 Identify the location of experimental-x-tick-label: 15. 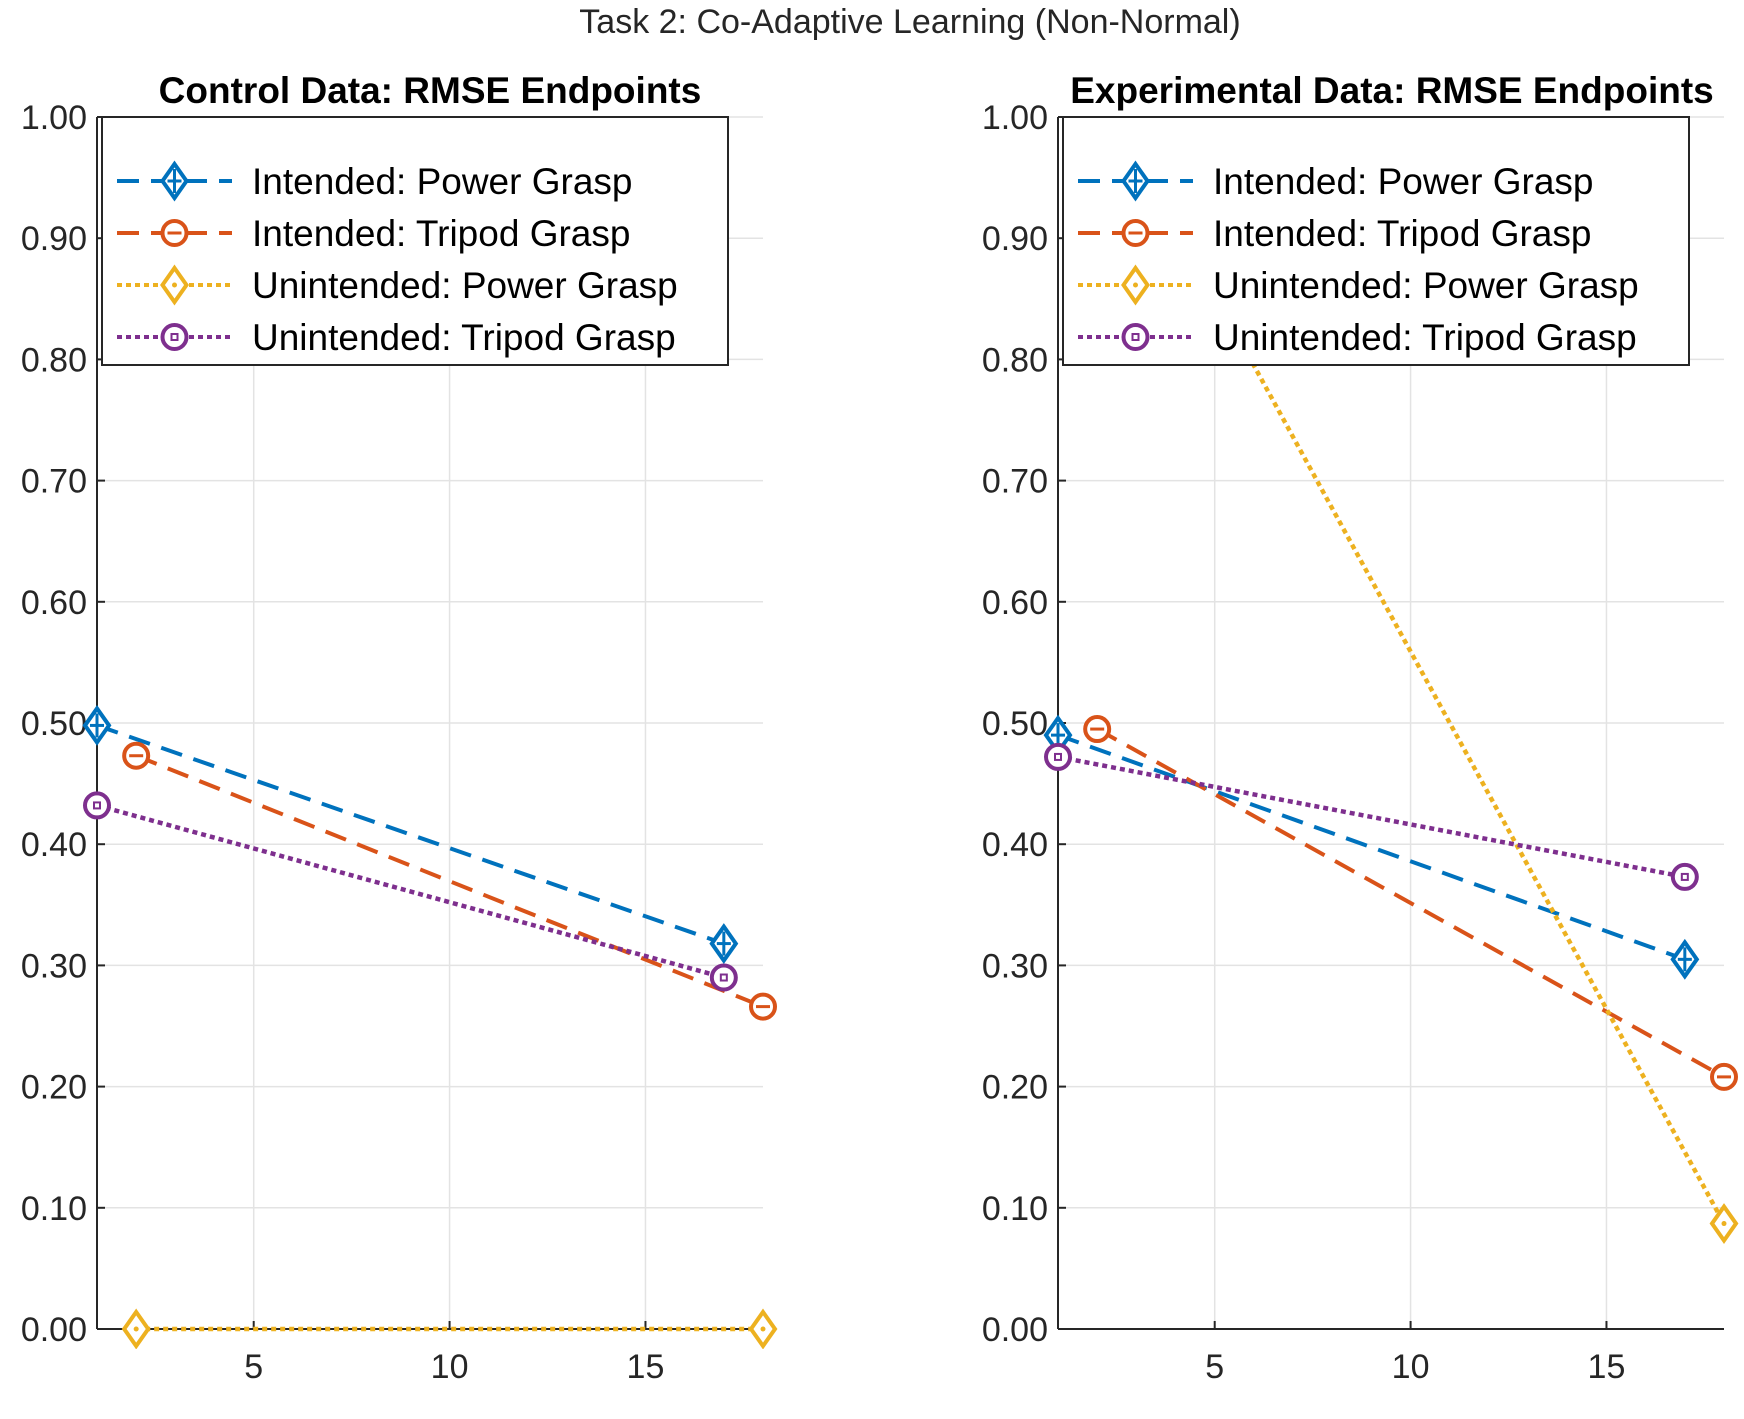
(1607, 1367).